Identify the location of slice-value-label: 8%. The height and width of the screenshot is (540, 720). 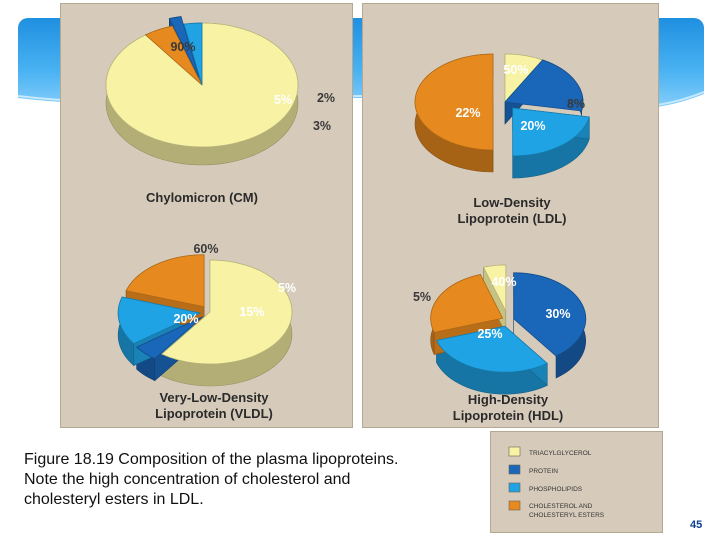
(576, 104).